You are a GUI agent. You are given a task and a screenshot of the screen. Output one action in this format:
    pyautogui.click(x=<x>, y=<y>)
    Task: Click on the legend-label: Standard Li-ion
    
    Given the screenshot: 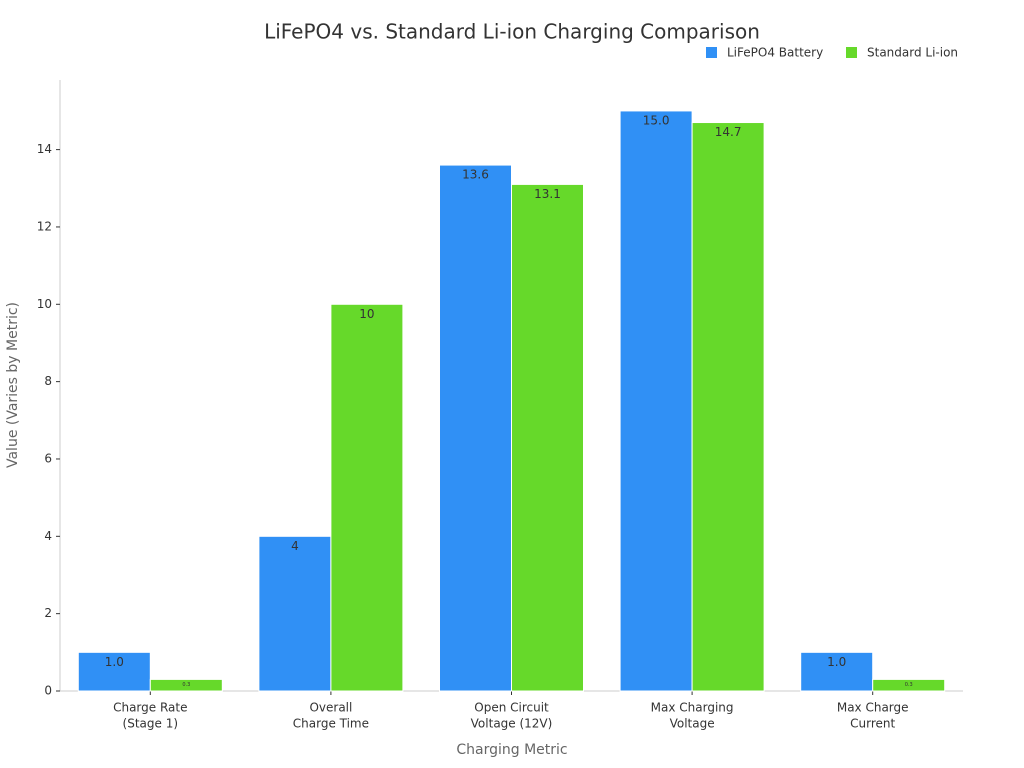 What is the action you would take?
    pyautogui.click(x=912, y=53)
    